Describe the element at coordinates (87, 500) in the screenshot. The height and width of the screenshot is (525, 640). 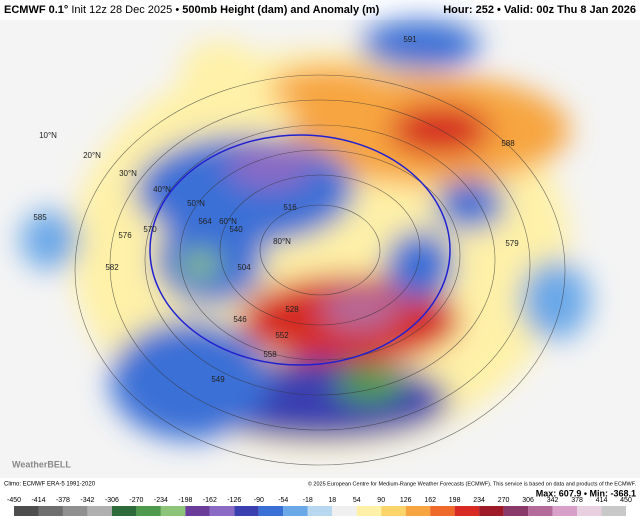
I see `colorbar-label: -342` at that location.